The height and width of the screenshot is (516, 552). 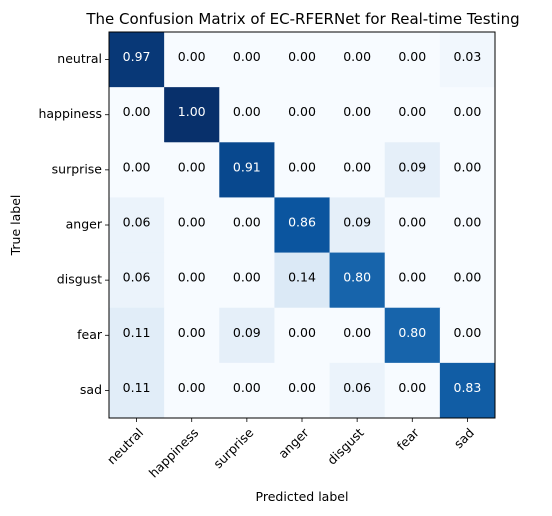 What do you see at coordinates (15, 226) in the screenshot?
I see `y-axis-label: True label` at bounding box center [15, 226].